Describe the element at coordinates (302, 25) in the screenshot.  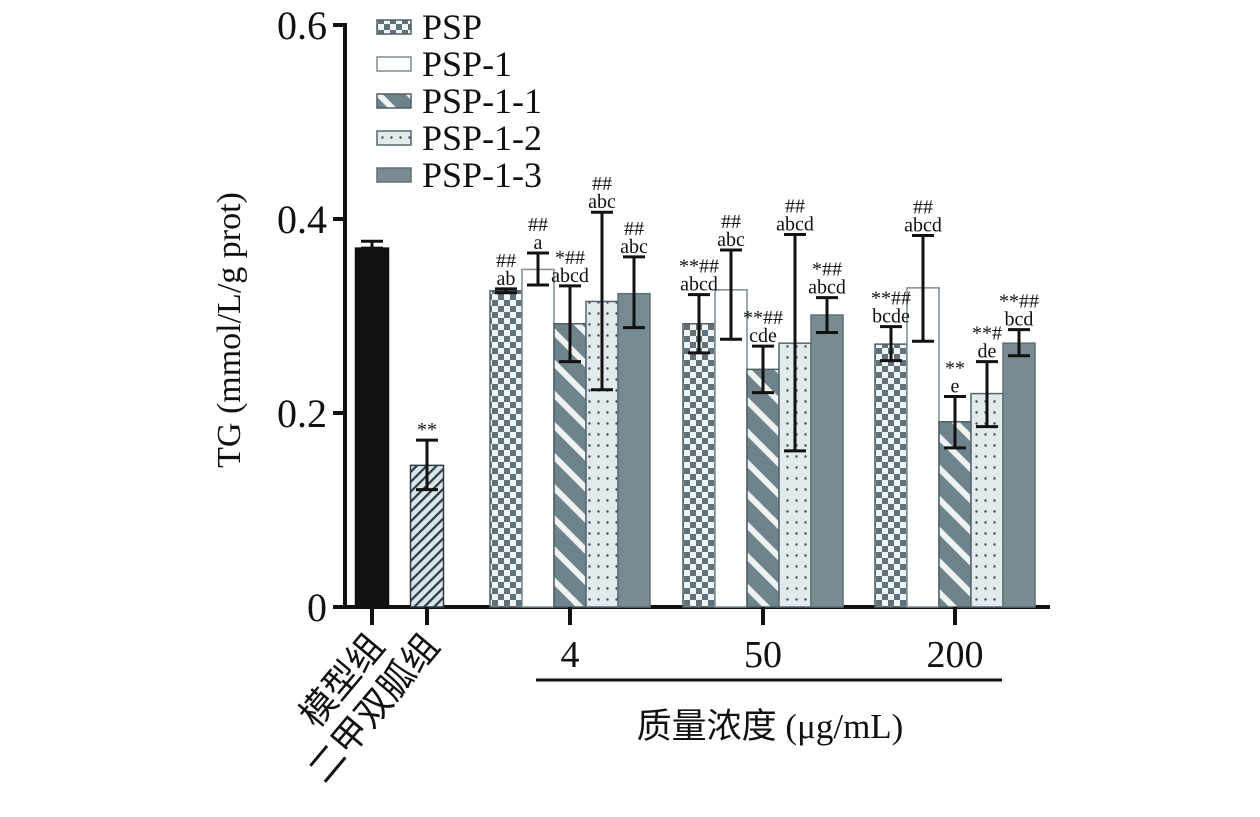
I see `y-tick-label: 0.6` at that location.